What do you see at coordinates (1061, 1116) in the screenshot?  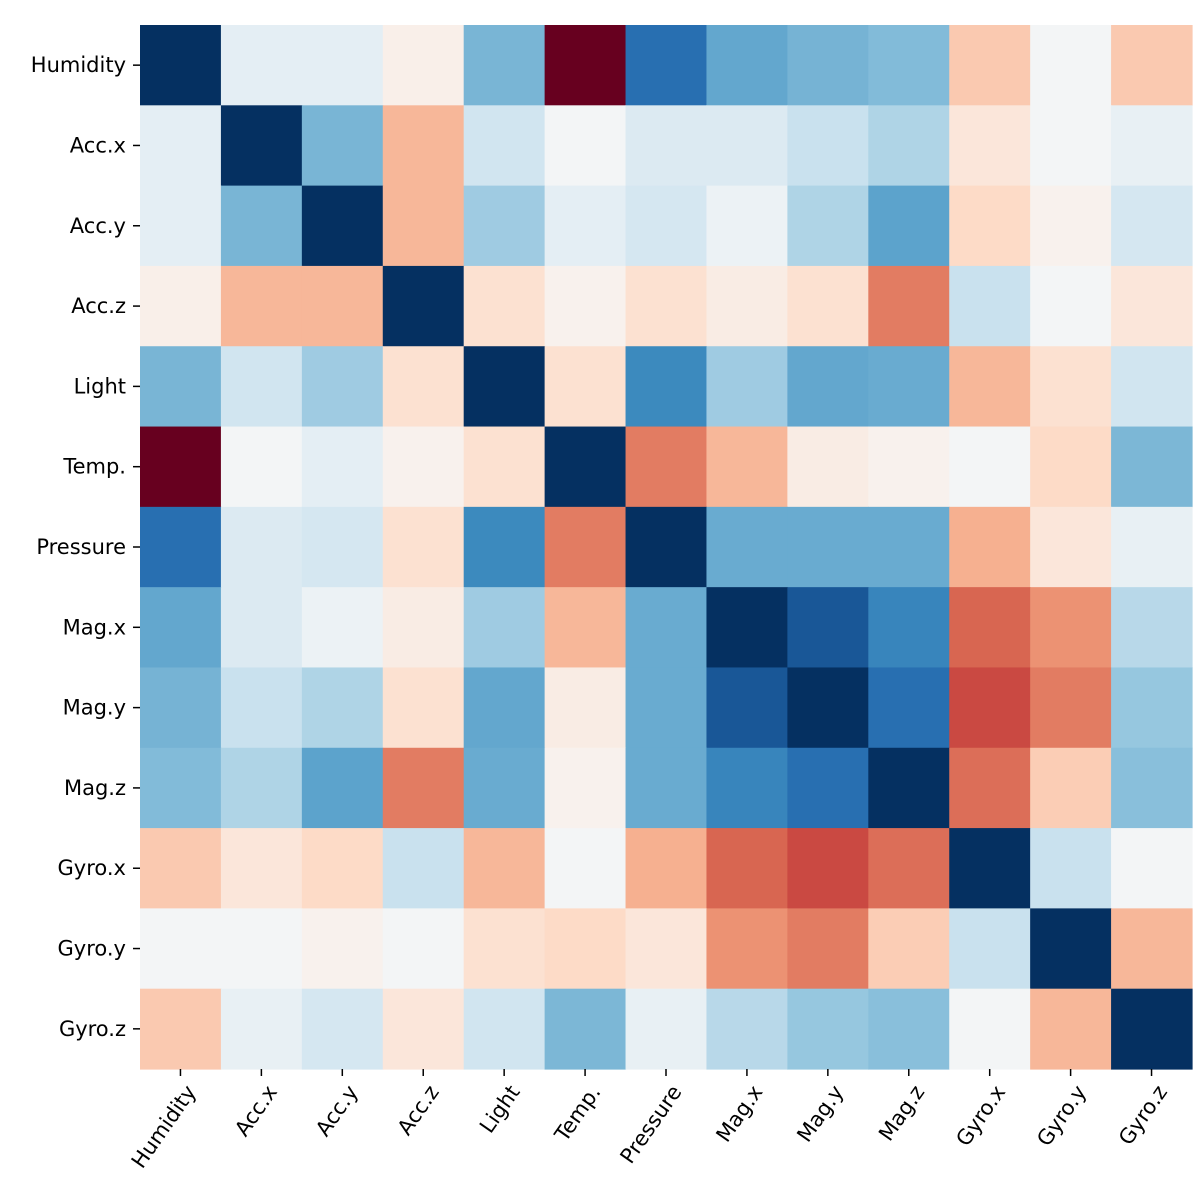 I see `x-tick-label: Gyro.y` at bounding box center [1061, 1116].